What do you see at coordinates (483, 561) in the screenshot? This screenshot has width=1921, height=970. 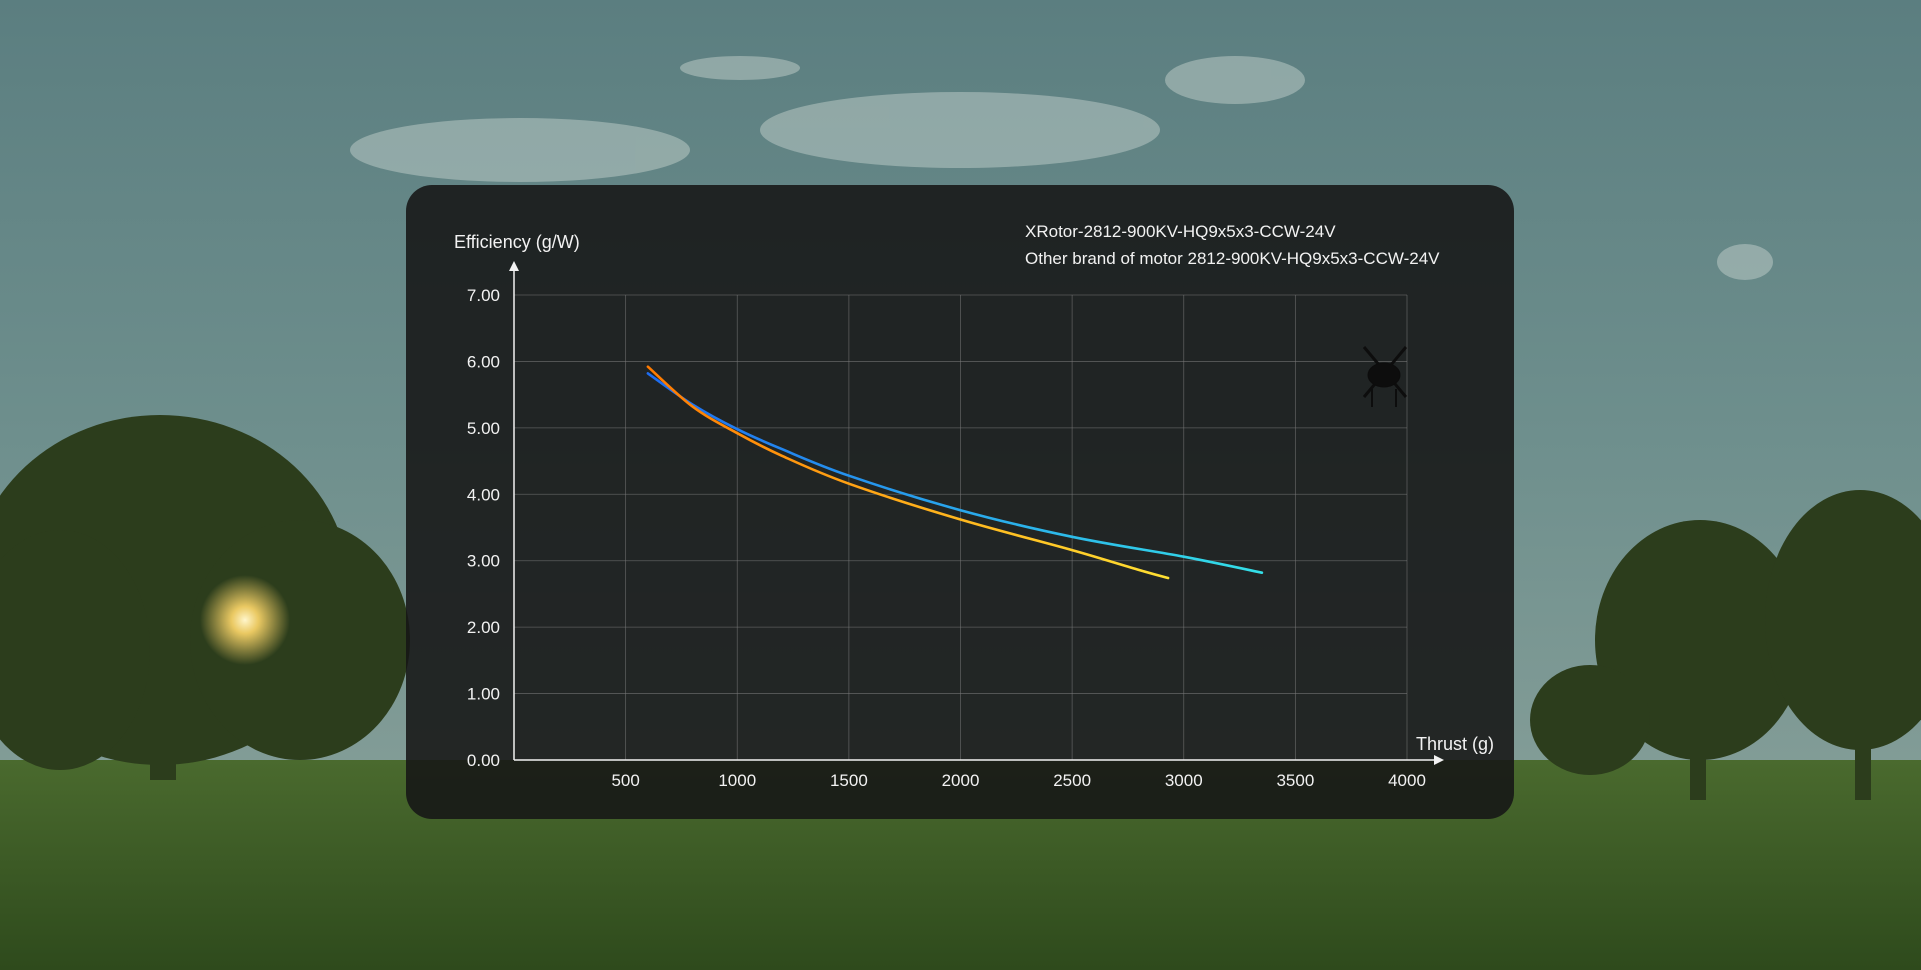 I see `y-tick-label: 3.00` at bounding box center [483, 561].